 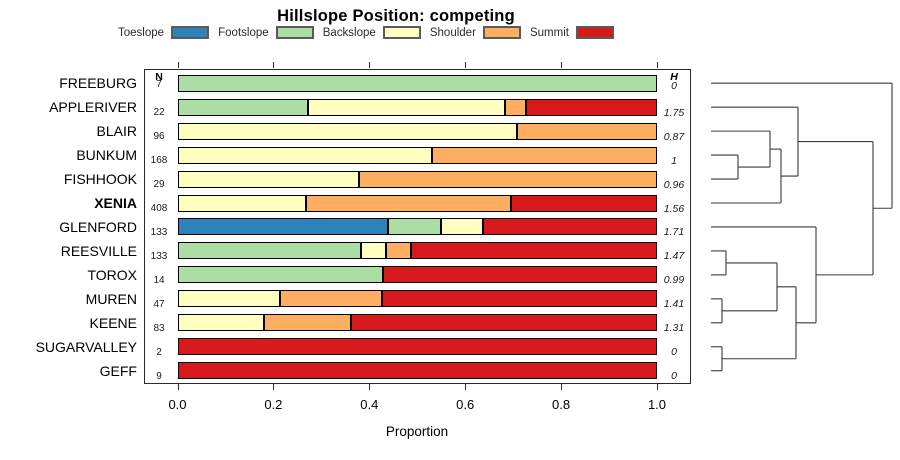 I want to click on series-label: GEFF, so click(x=118, y=370).